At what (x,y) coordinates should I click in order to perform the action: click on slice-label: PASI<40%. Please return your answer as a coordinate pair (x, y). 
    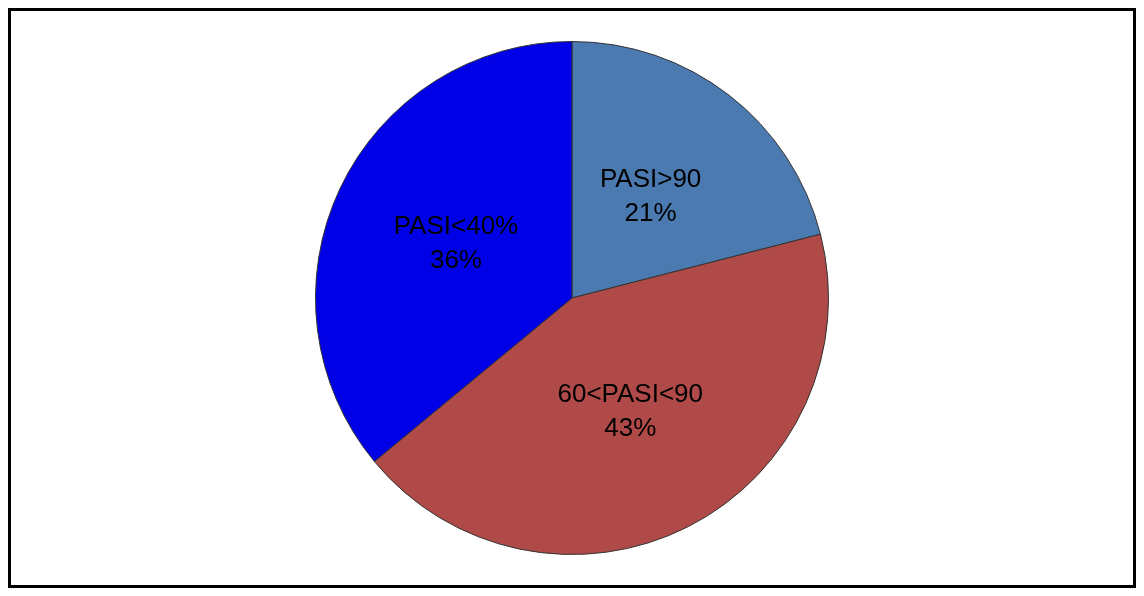
    Looking at the image, I should click on (456, 224).